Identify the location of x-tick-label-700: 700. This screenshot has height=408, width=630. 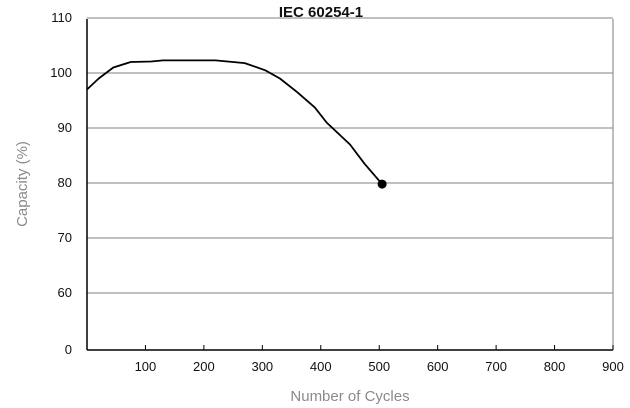
(496, 366).